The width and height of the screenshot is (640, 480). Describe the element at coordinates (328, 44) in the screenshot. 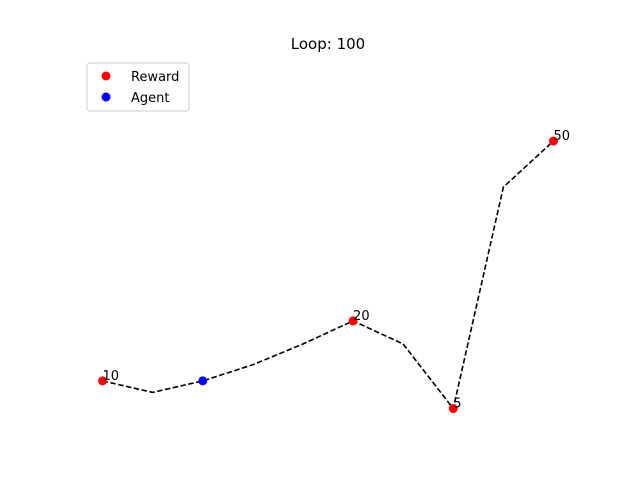

I see `chart-title: Loop: 100` at that location.